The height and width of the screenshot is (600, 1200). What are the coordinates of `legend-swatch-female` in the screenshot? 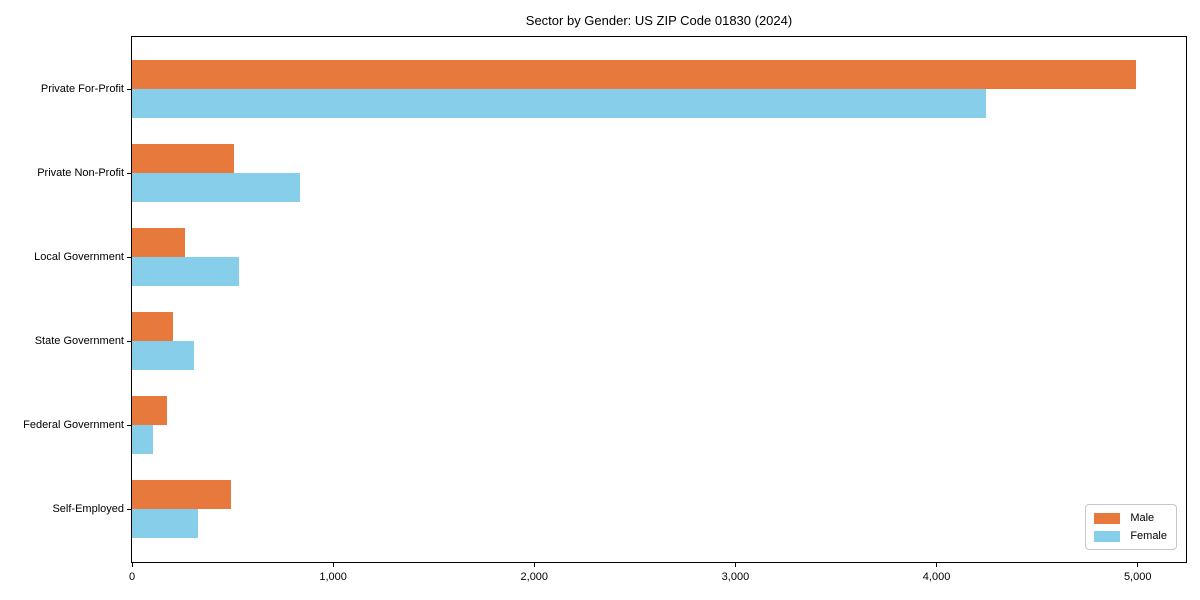 It's located at (1107, 536).